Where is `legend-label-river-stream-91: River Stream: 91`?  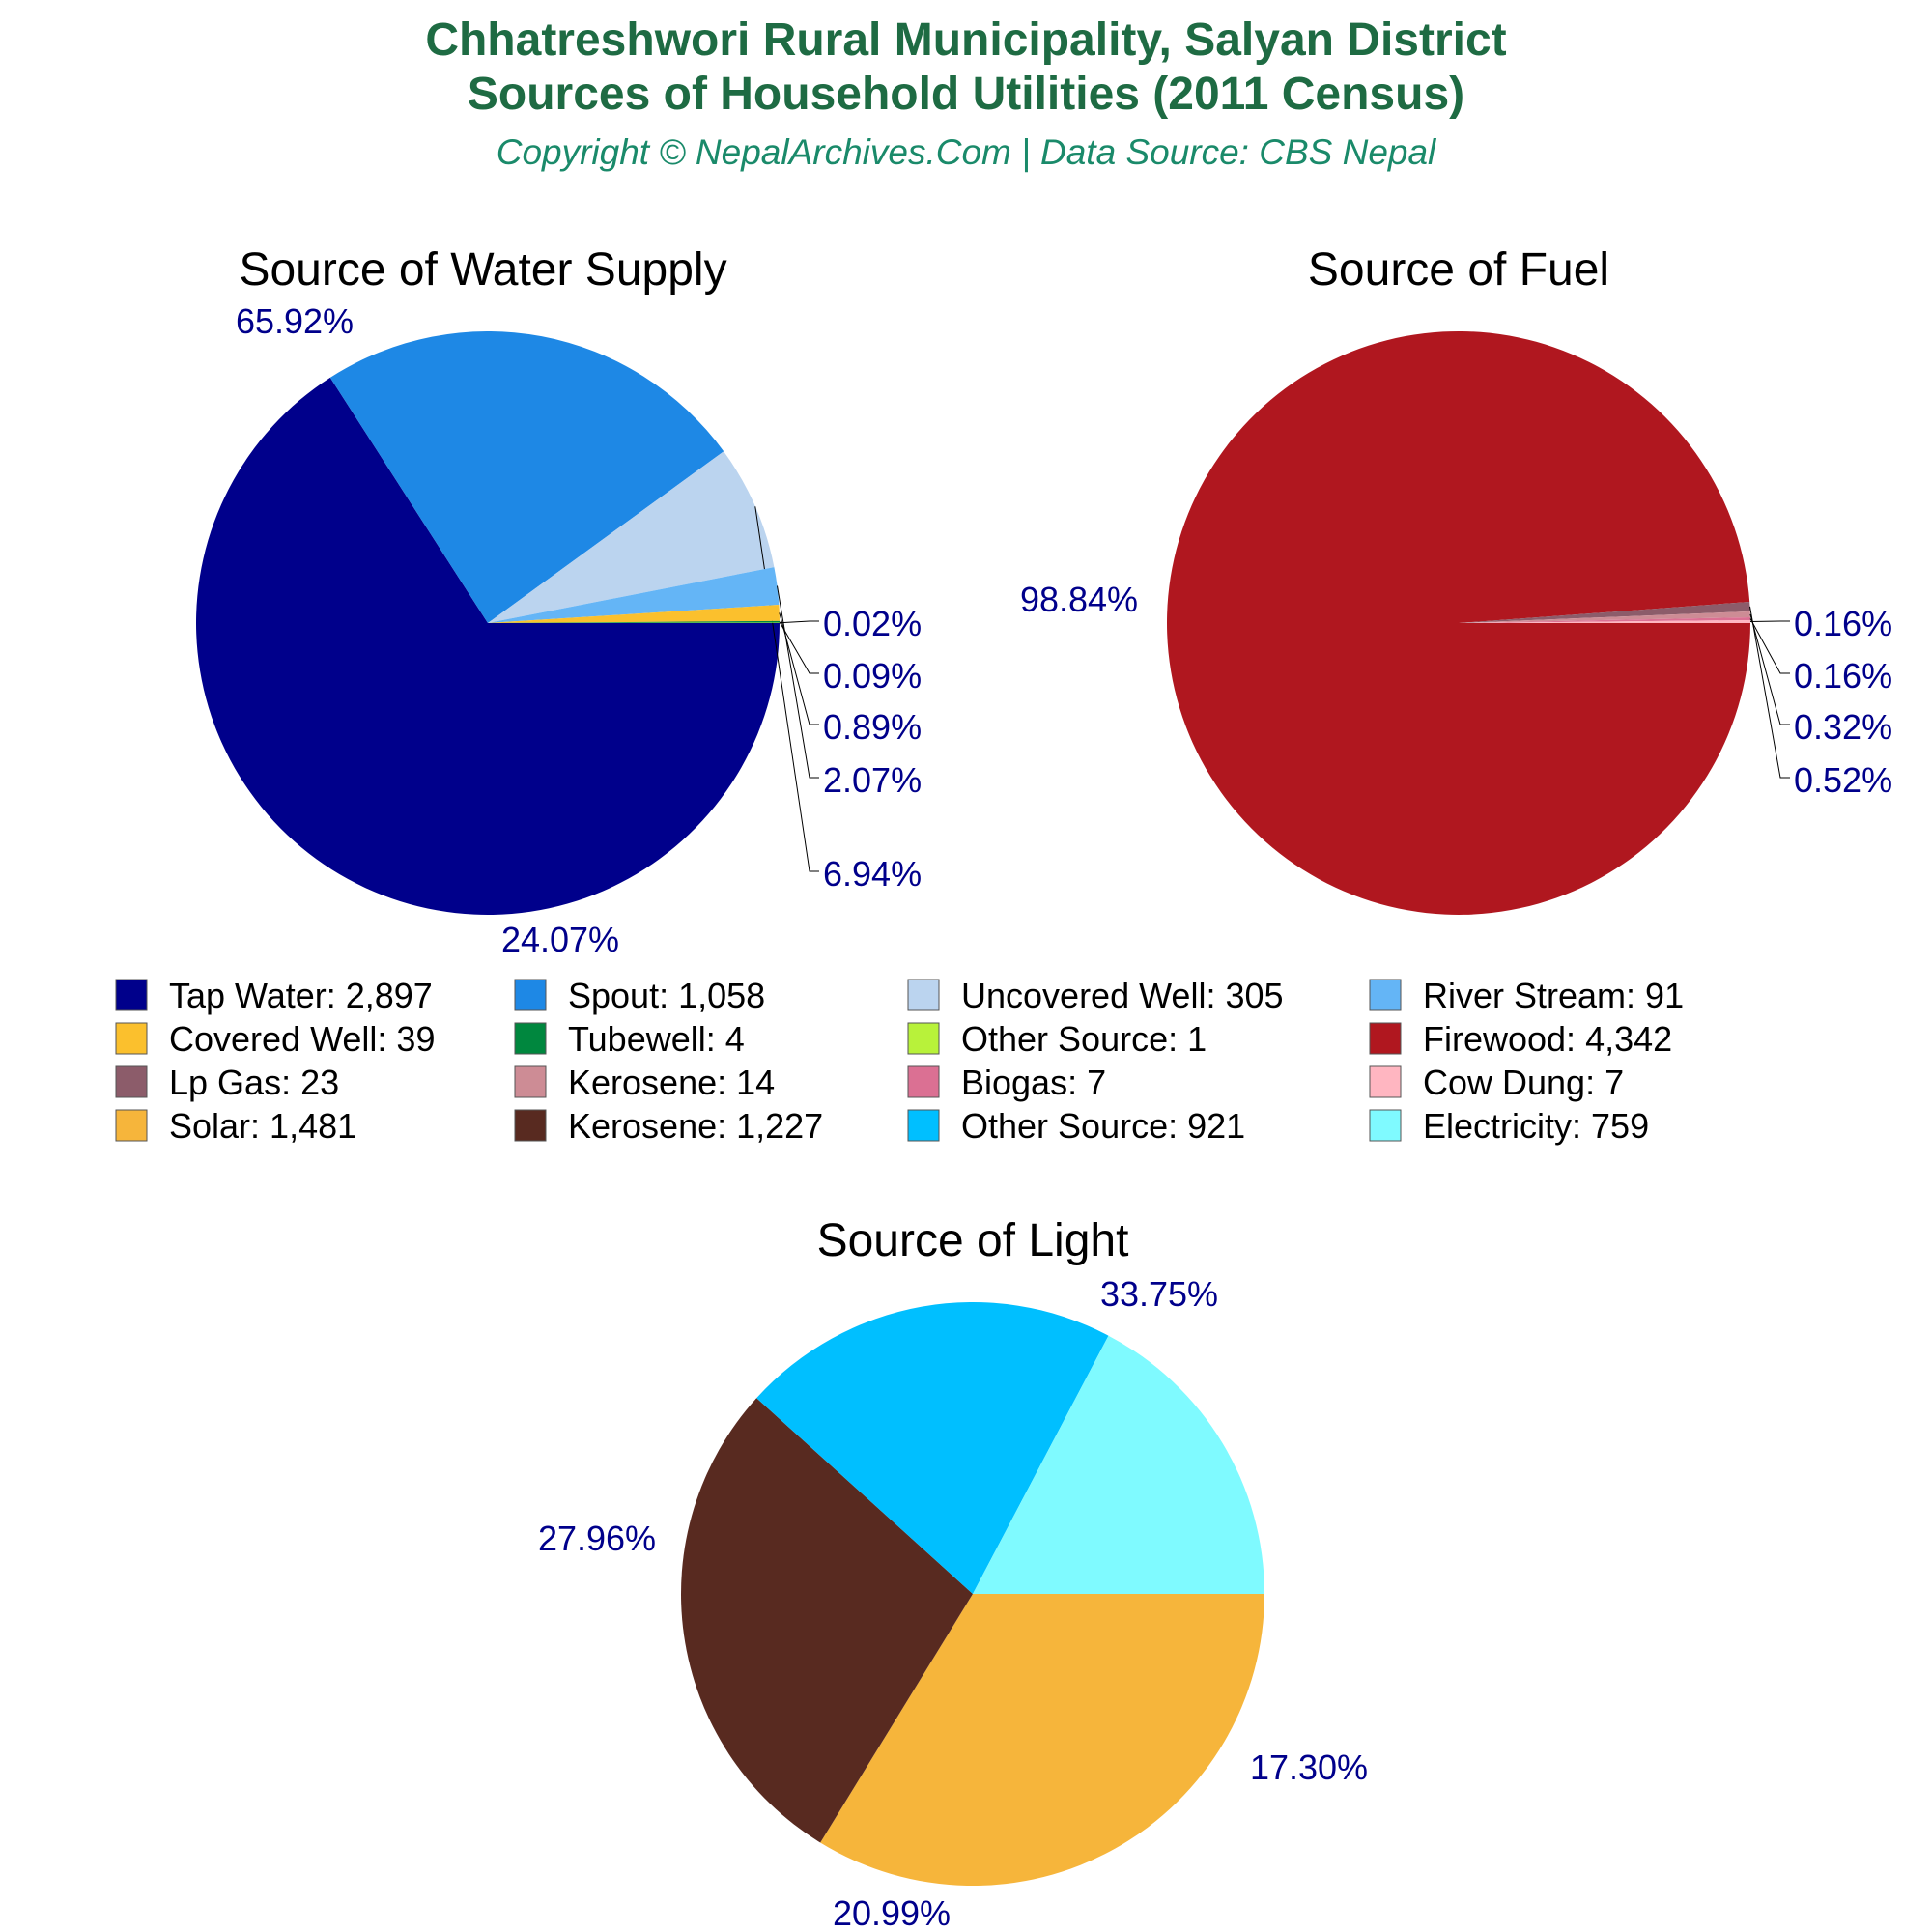
legend-label-river-stream-91: River Stream: 91 is located at coordinates (1553, 995).